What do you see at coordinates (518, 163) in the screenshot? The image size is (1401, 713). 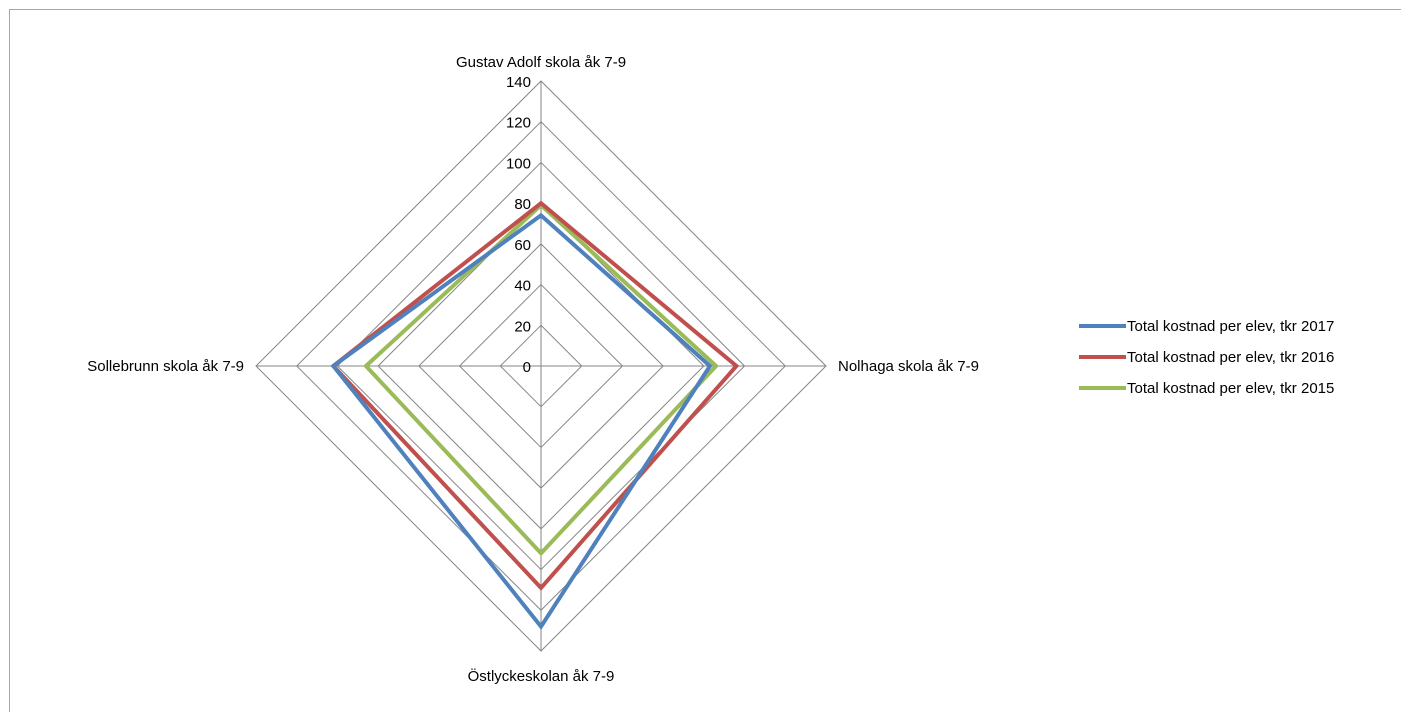 I see `tick-label: 100` at bounding box center [518, 163].